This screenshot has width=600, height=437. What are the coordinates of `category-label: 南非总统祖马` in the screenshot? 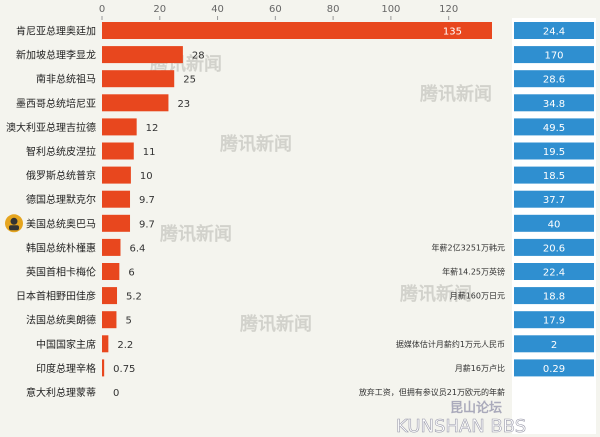 It's located at (66, 79).